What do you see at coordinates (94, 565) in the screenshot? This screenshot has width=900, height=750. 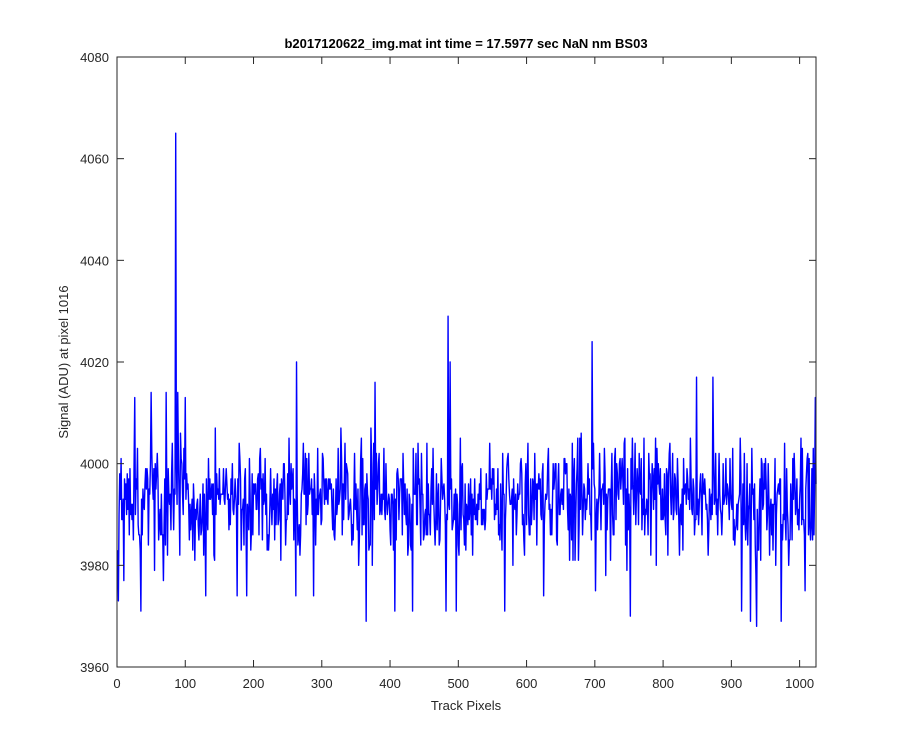 I see `y-tick-label: 3980` at bounding box center [94, 565].